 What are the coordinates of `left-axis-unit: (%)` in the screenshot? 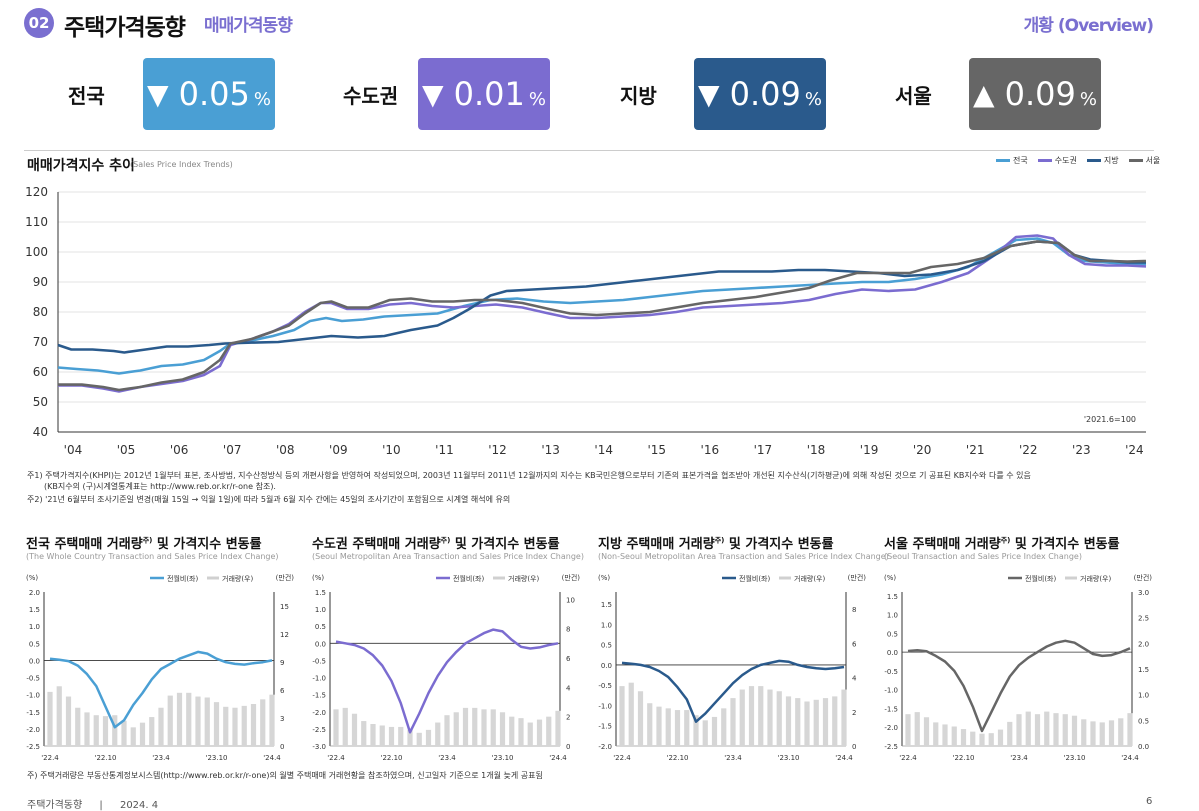 It's located at (318, 578).